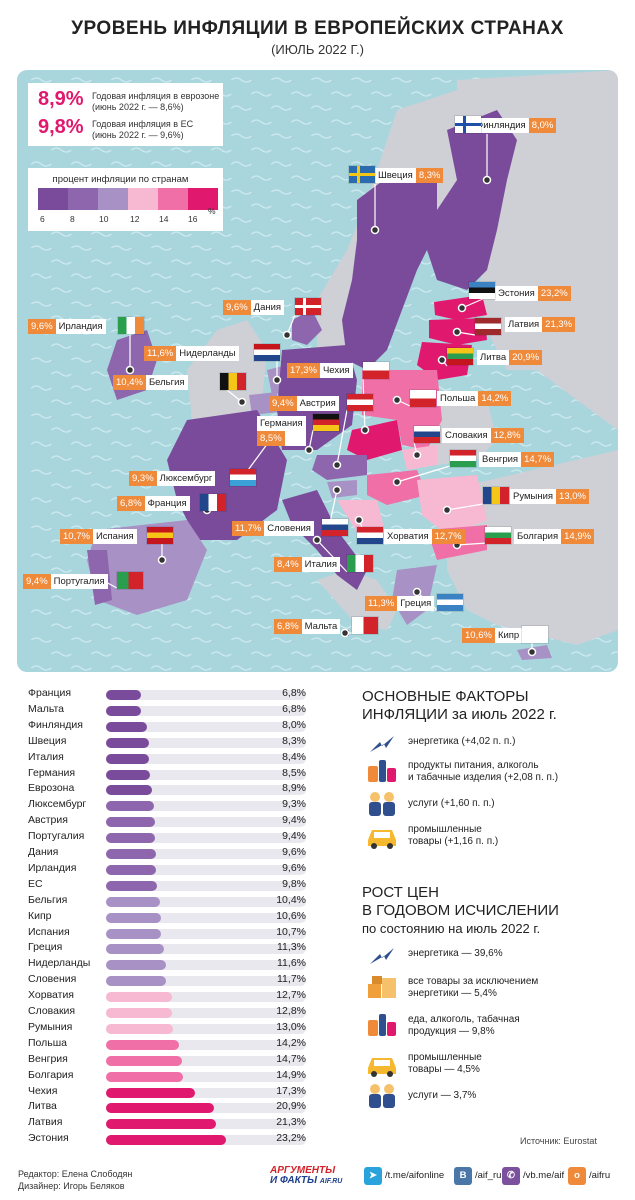 The height and width of the screenshot is (1200, 635). I want to click on factor-industrial-1: промышленные, so click(445, 829).